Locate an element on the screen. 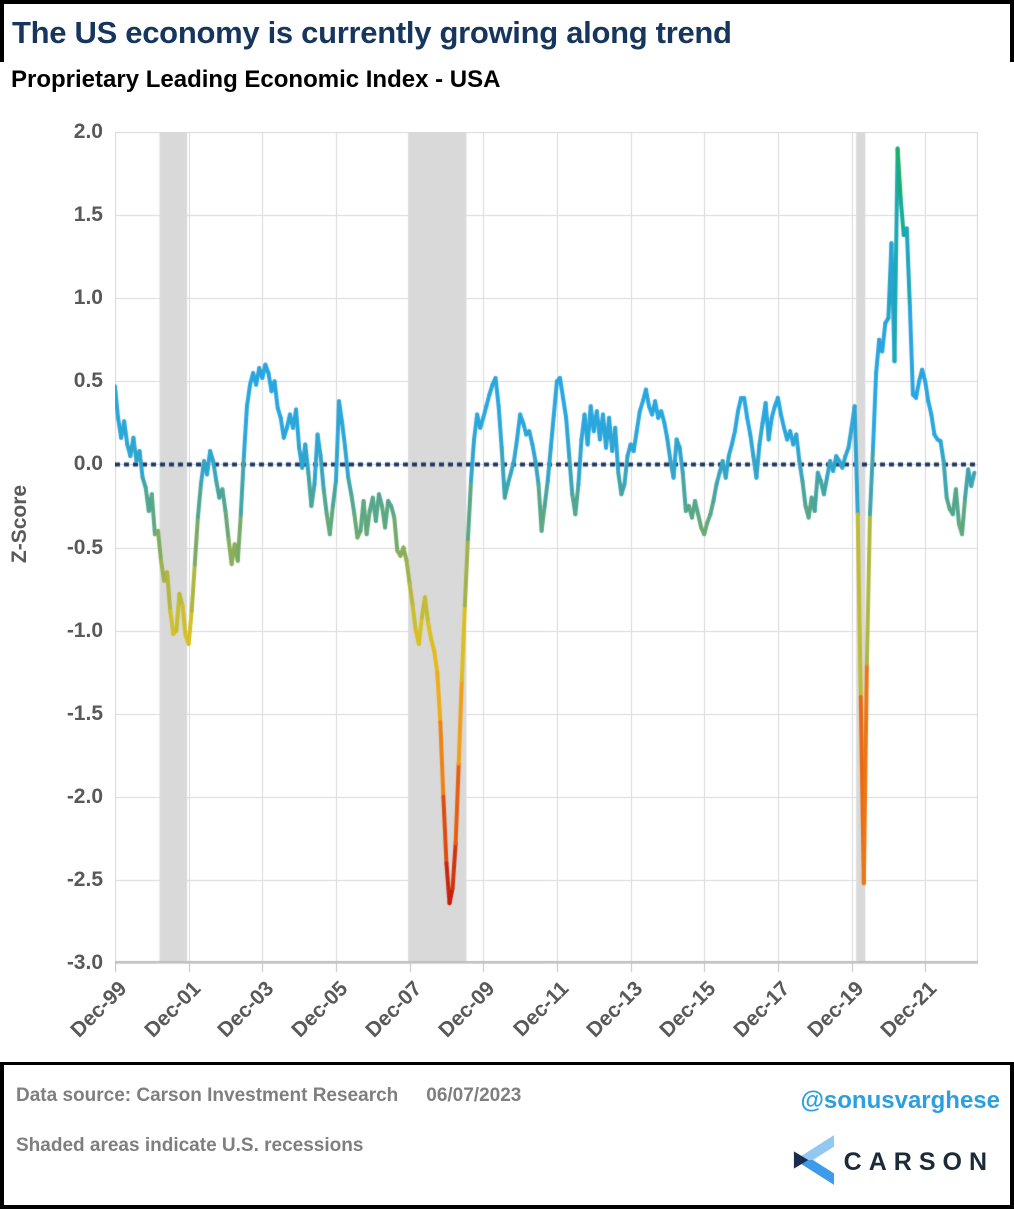 Image resolution: width=1014 pixels, height=1210 pixels. chart-subtitle: Proprietary Leading Economic Index - USA is located at coordinates (256, 79).